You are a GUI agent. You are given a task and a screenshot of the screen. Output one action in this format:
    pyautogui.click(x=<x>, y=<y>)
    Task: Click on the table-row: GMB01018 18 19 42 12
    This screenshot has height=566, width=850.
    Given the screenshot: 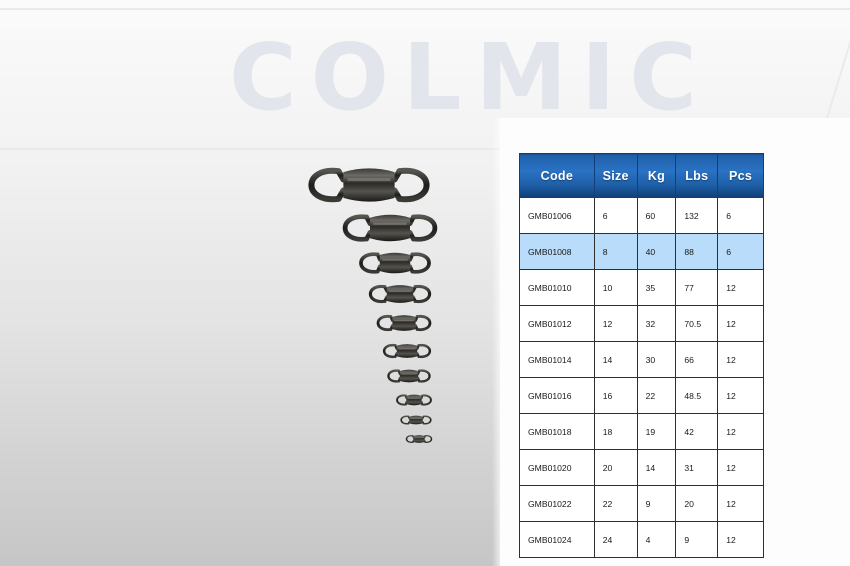 What is the action you would take?
    pyautogui.click(x=641, y=431)
    